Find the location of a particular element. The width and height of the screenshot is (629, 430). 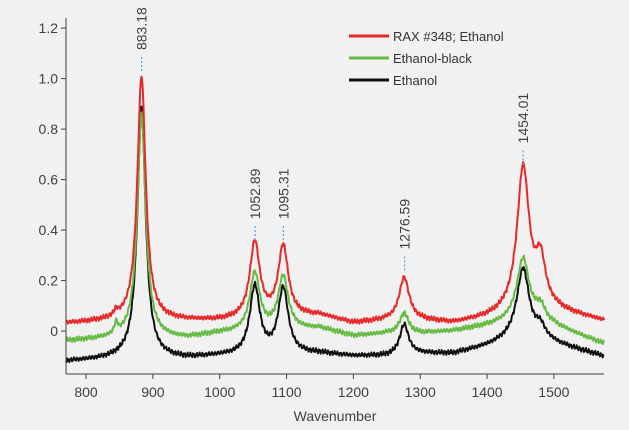

x-tick-label: 1500 is located at coordinates (553, 392).